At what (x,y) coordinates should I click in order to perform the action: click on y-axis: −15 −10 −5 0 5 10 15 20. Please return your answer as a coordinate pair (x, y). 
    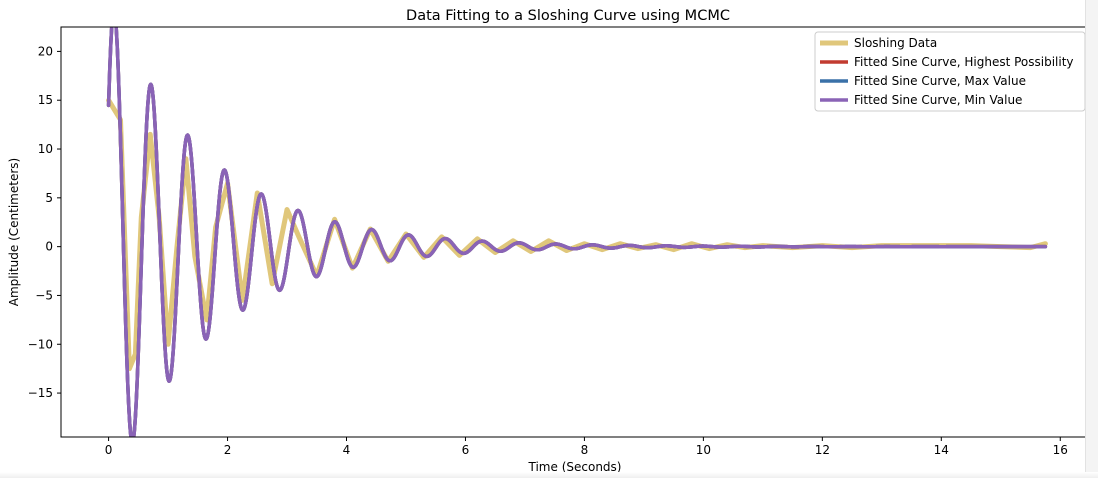
    Looking at the image, I should click on (44, 222).